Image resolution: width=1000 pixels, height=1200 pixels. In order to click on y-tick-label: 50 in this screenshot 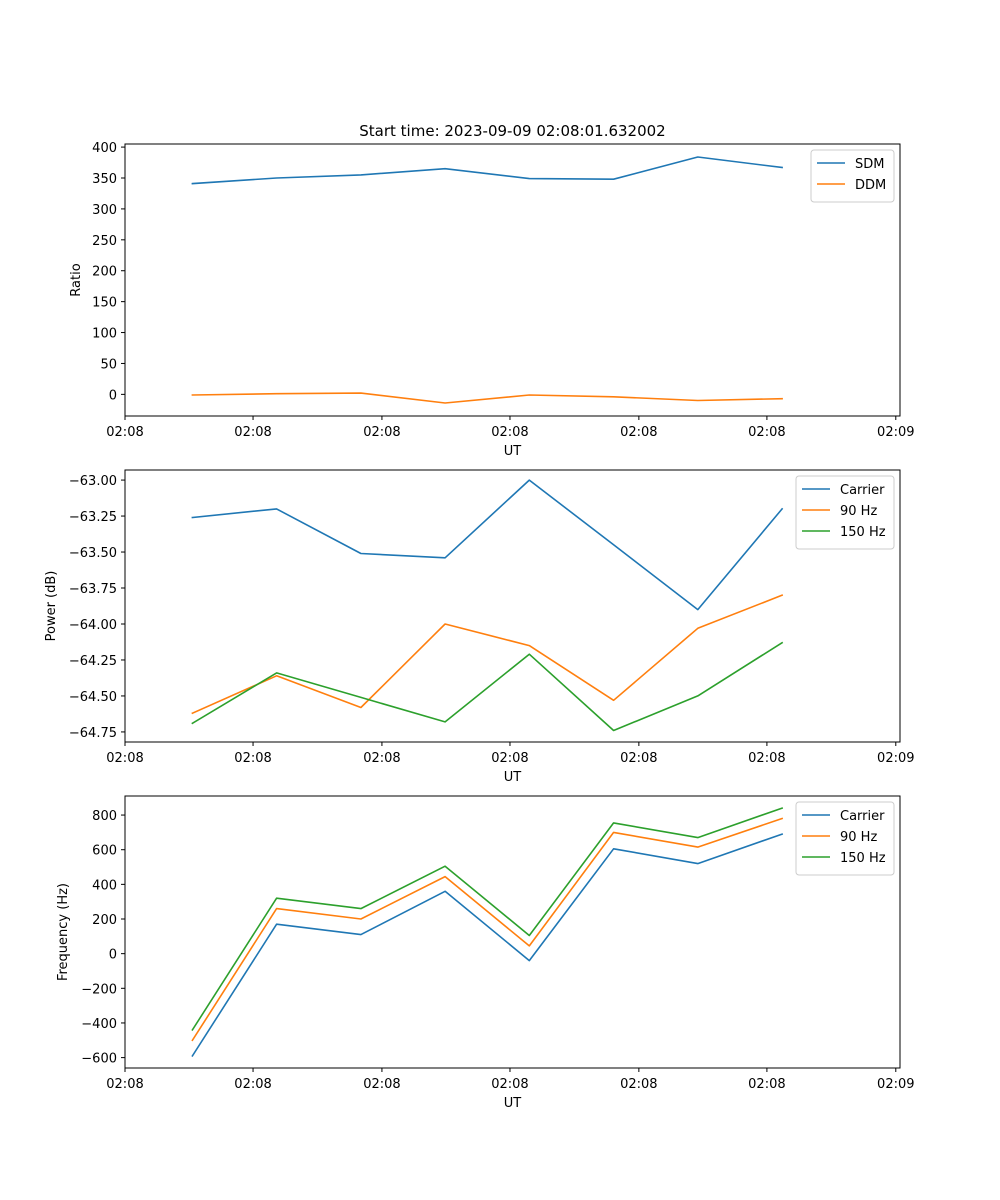, I will do `click(108, 364)`.